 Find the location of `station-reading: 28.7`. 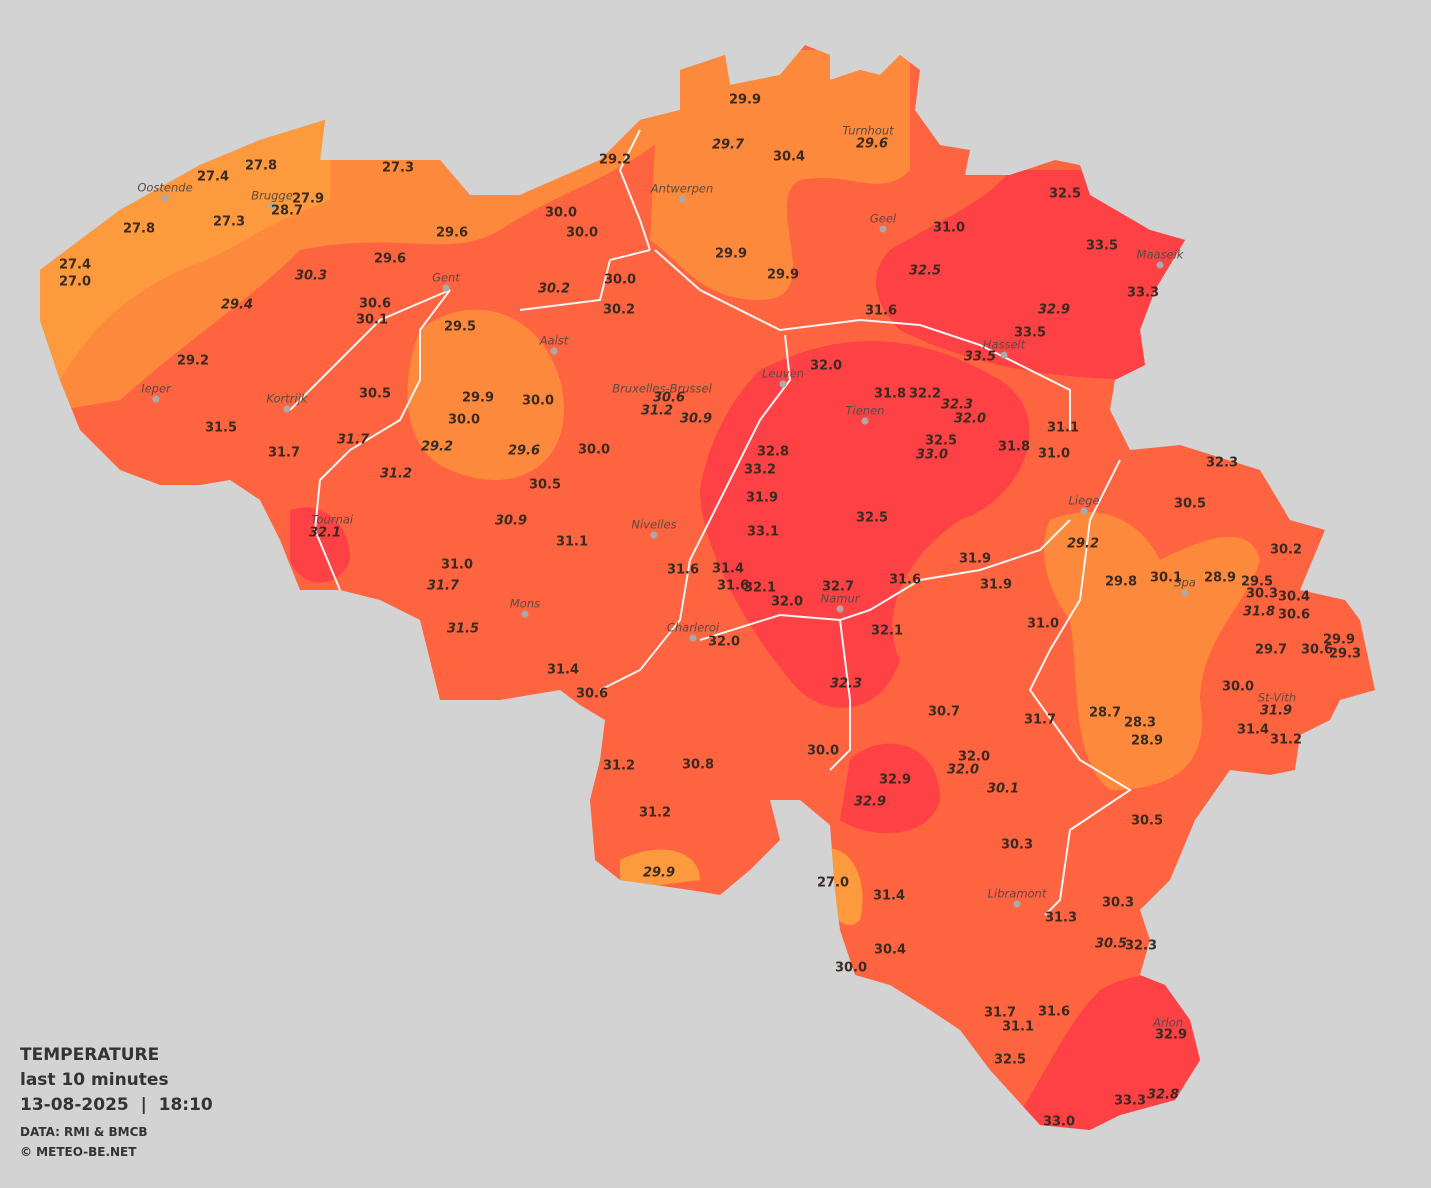

station-reading: 28.7 is located at coordinates (1105, 713).